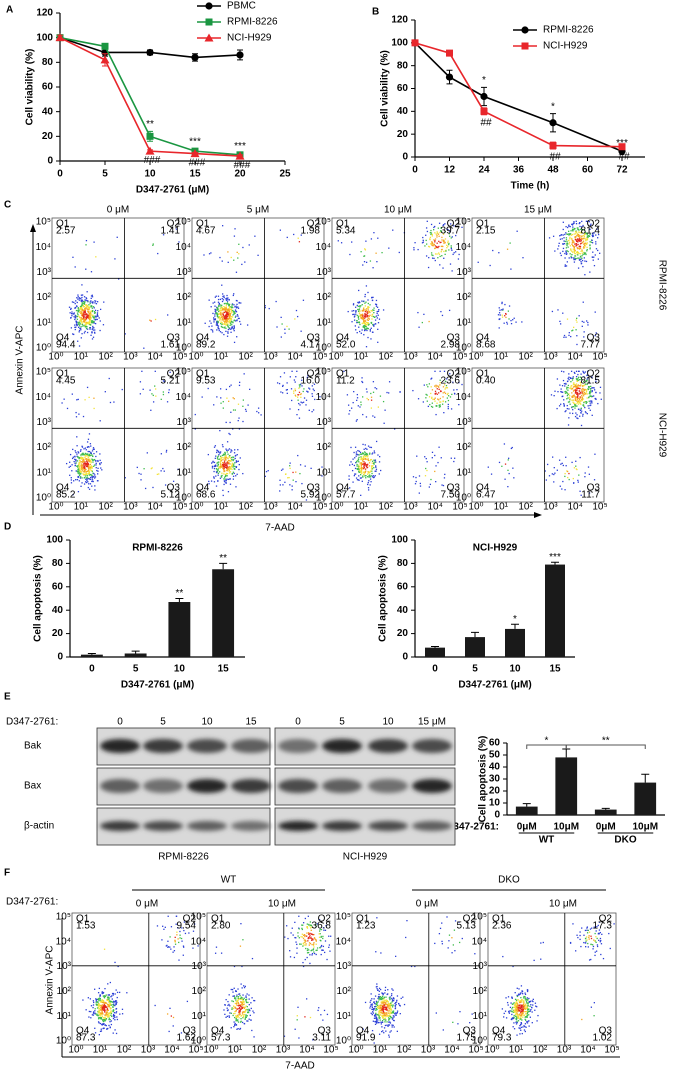 This screenshot has height=1075, width=685. Describe the element at coordinates (242, 165) in the screenshot. I see `significance: ###` at that location.